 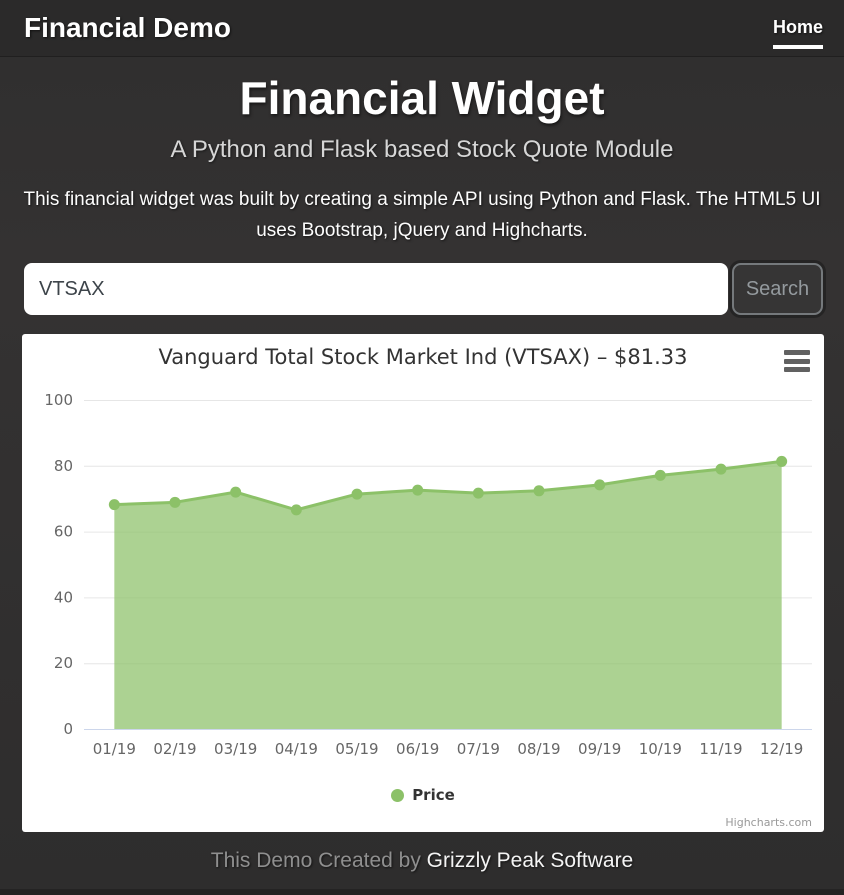 I want to click on svg-text: 07/19, so click(x=478, y=749).